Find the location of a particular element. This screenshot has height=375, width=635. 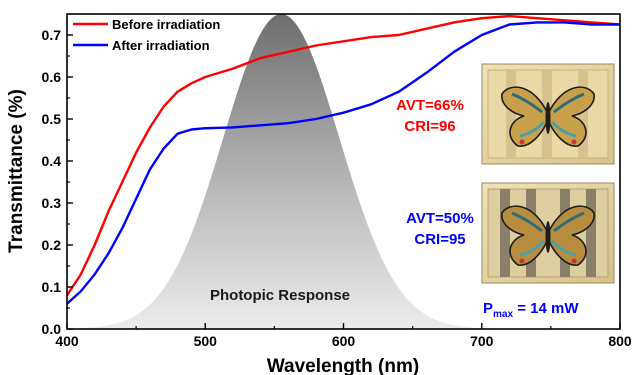

butterfly-device-photo-before is located at coordinates (548, 114).